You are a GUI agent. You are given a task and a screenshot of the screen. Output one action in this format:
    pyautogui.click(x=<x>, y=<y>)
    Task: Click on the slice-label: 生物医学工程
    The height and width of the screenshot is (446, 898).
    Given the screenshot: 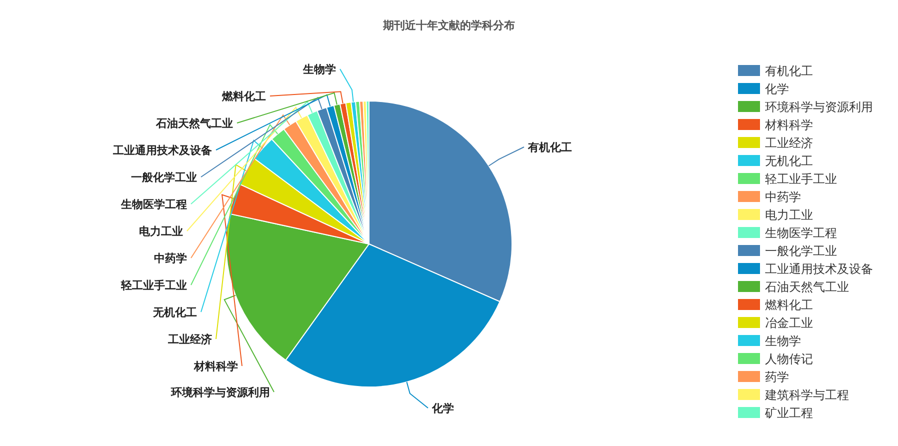 What is the action you would take?
    pyautogui.click(x=153, y=204)
    